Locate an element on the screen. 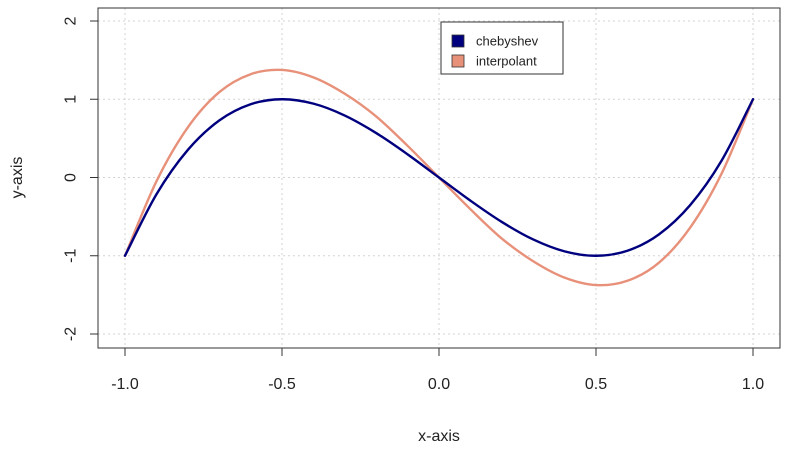 This screenshot has height=450, width=788. legend-label-interpolant: interpolant is located at coordinates (506, 61).